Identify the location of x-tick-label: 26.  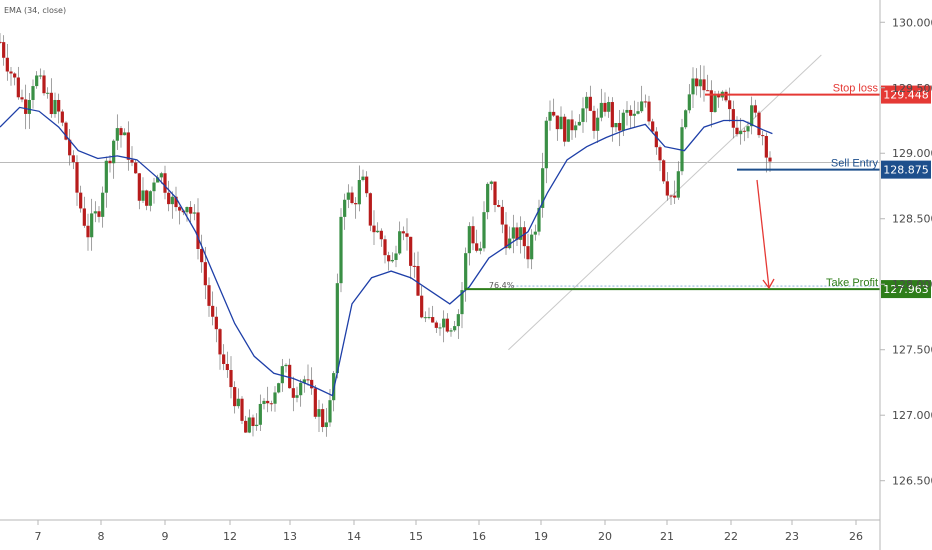
(856, 536).